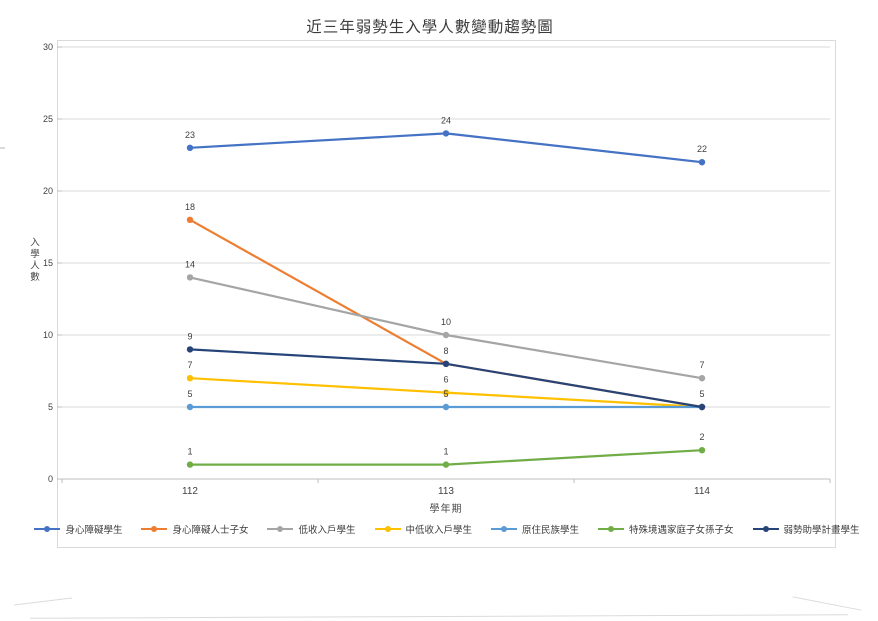 This screenshot has height=621, width=878. Describe the element at coordinates (33, 260) in the screenshot. I see `y-axis-title: 入學人數` at that location.